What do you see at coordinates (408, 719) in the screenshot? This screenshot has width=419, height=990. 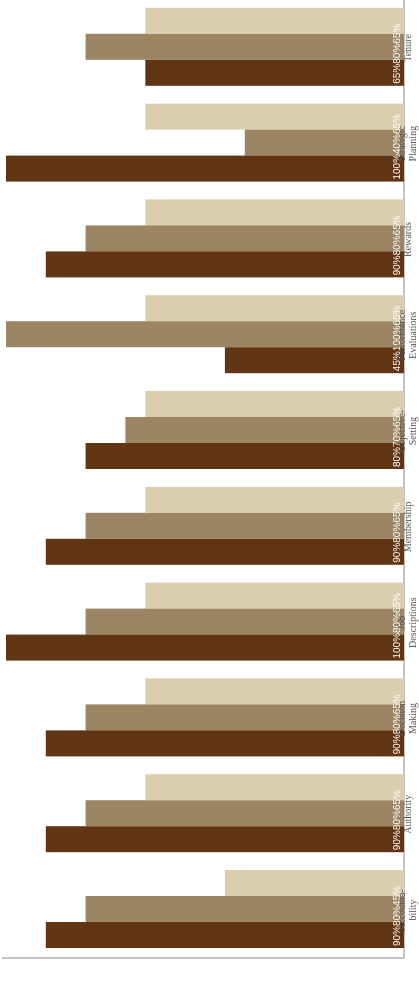 I see `category-label: DecisionMaking` at bounding box center [408, 719].